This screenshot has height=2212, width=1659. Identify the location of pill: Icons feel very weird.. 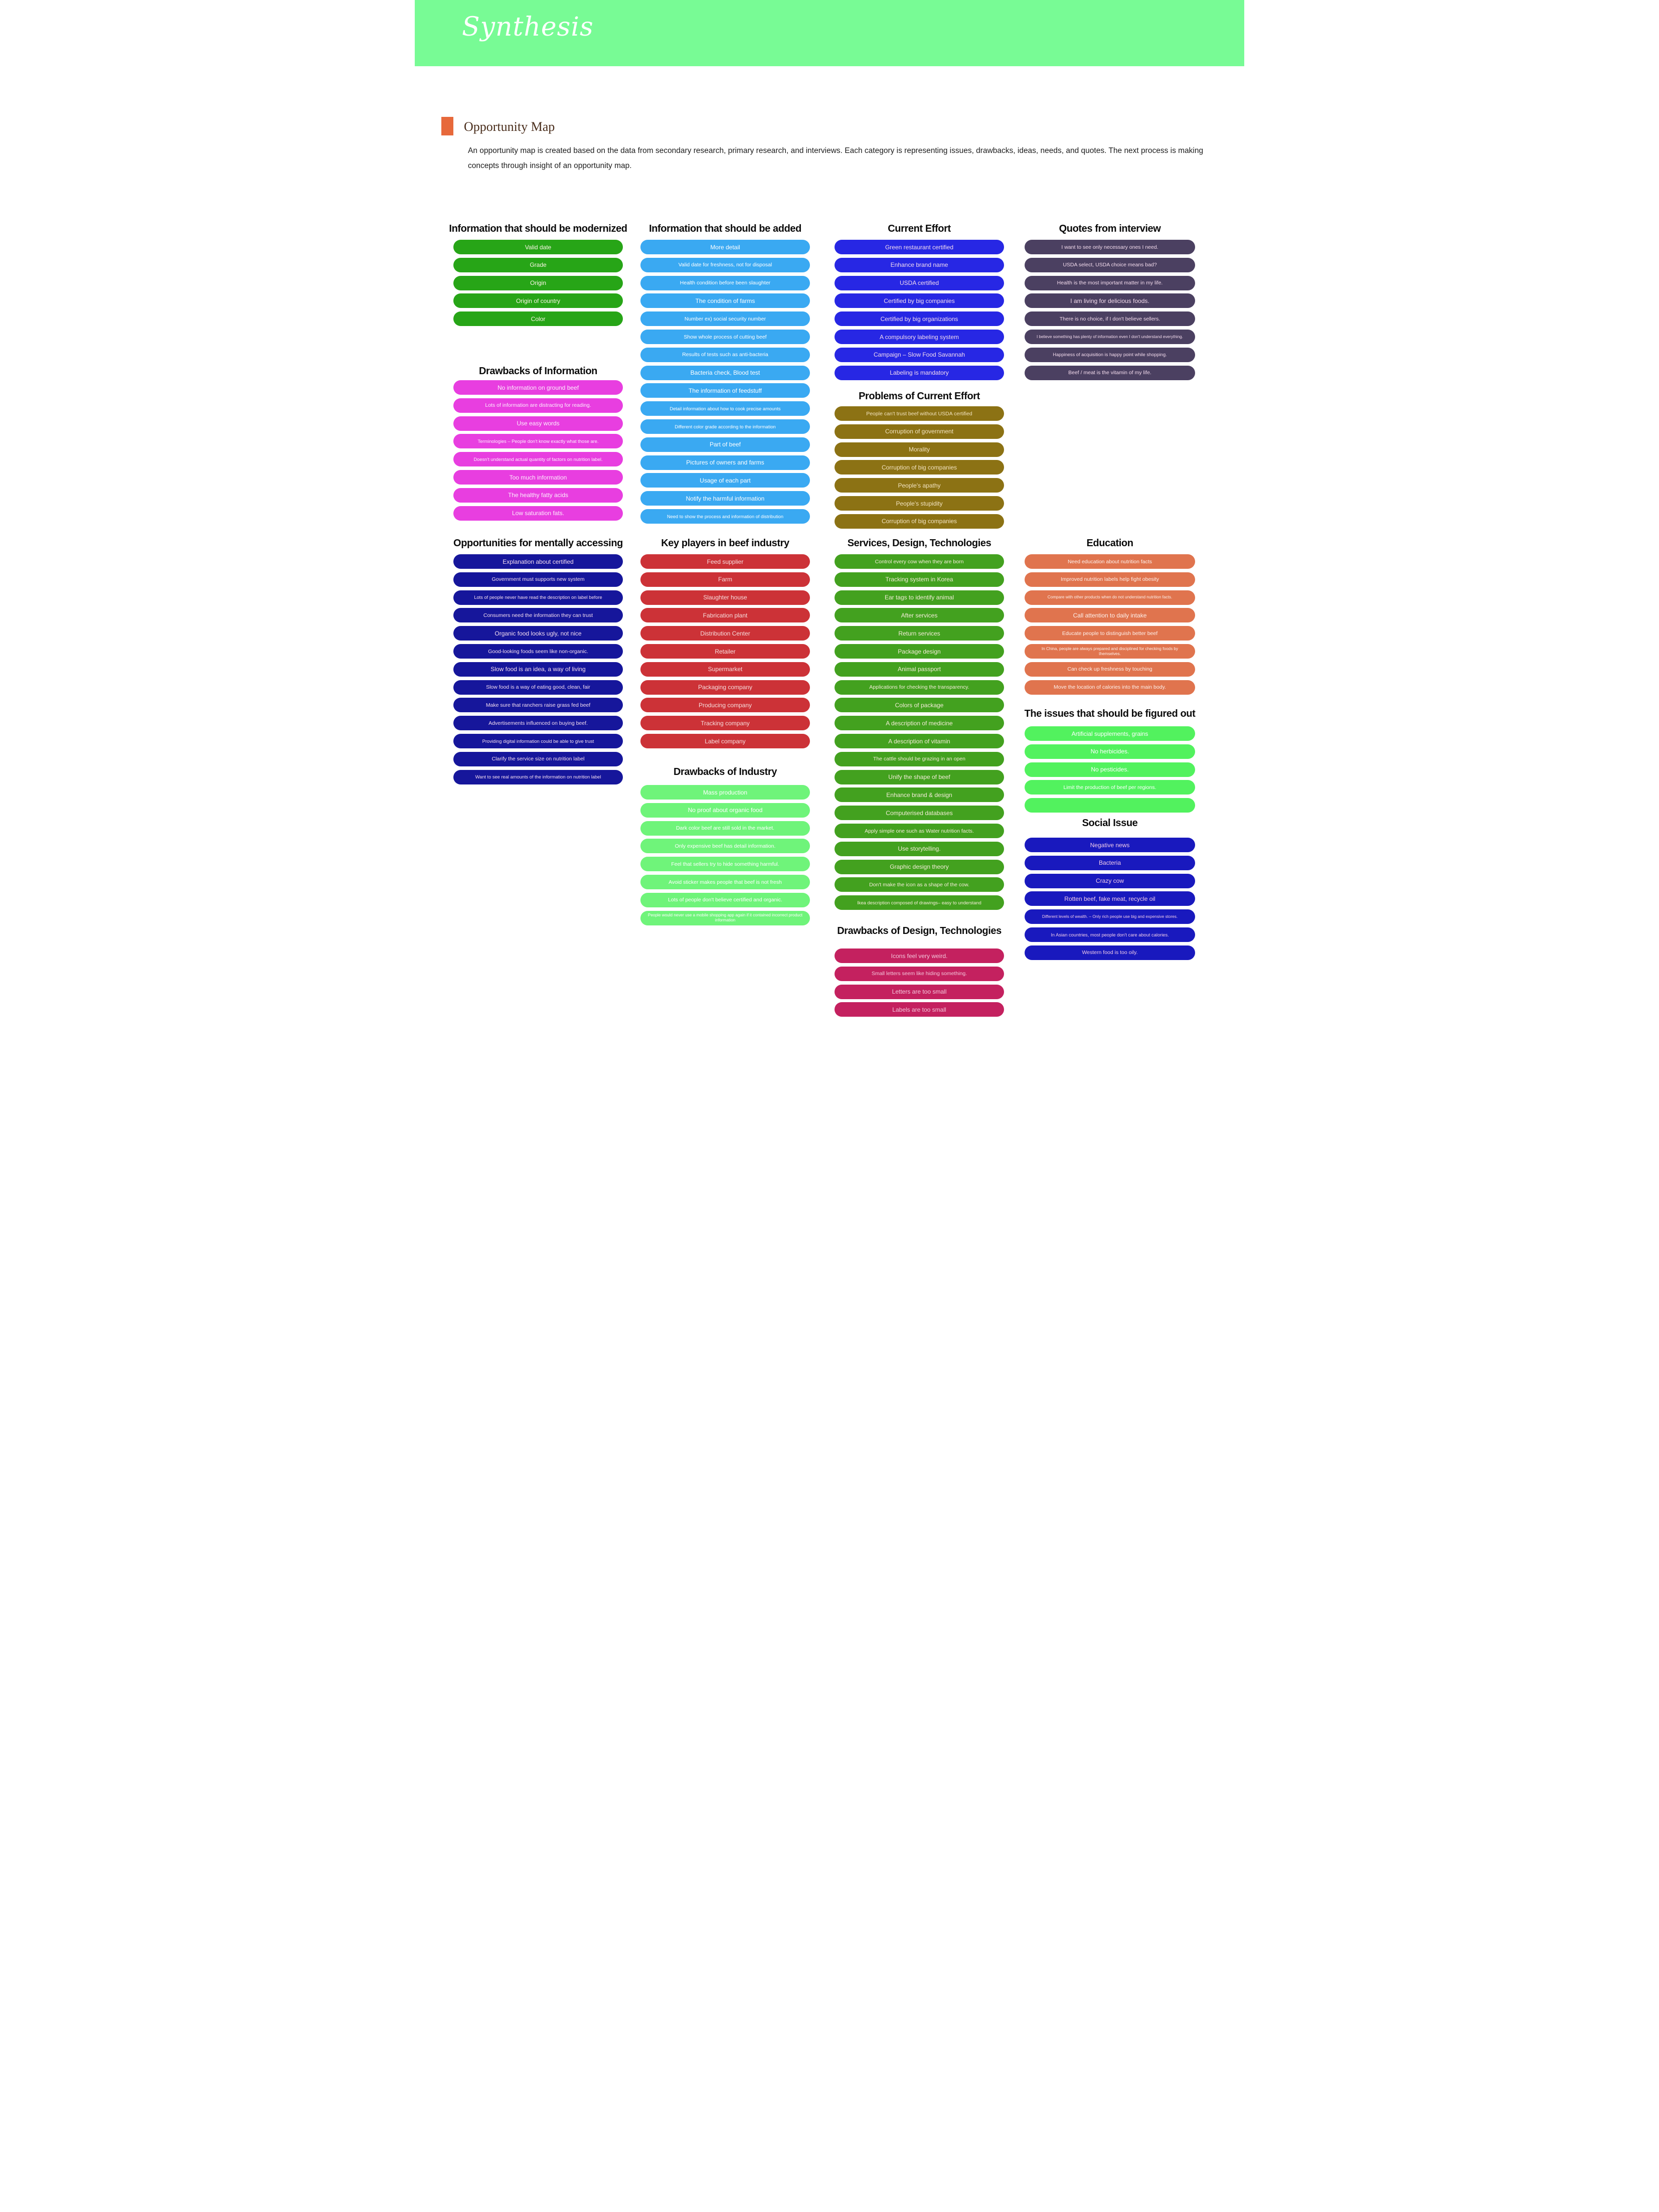
(920, 956).